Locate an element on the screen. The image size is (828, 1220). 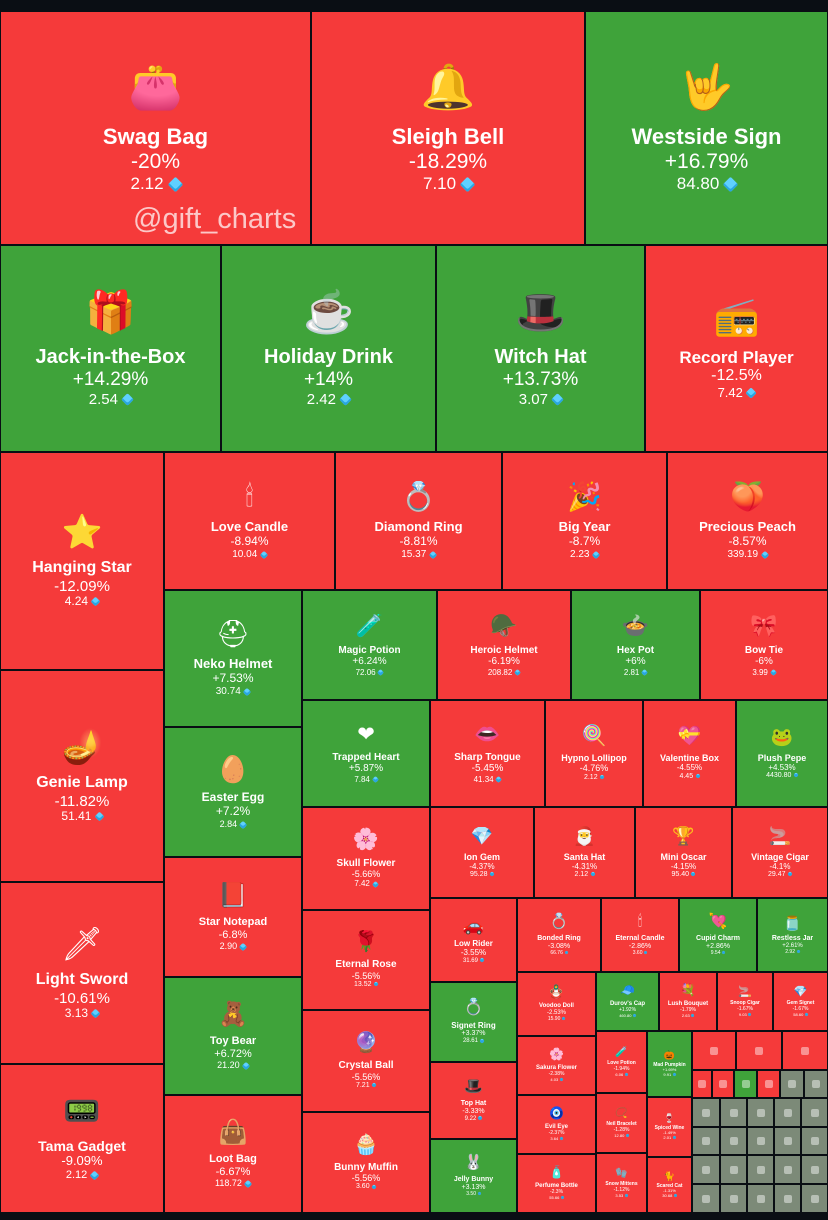
tile-swag-bag: 👛 Swag Bag -20% 2.12 is located at coordinates (155, 128).